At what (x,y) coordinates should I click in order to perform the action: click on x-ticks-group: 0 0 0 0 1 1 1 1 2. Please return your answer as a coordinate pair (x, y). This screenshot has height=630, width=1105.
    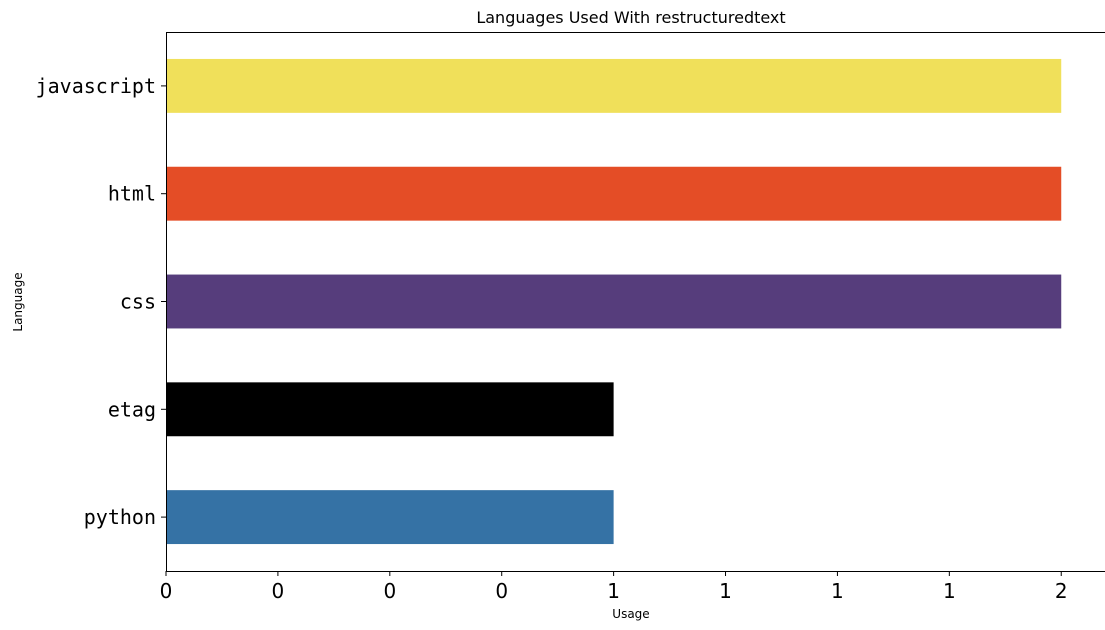
    Looking at the image, I should click on (614, 587).